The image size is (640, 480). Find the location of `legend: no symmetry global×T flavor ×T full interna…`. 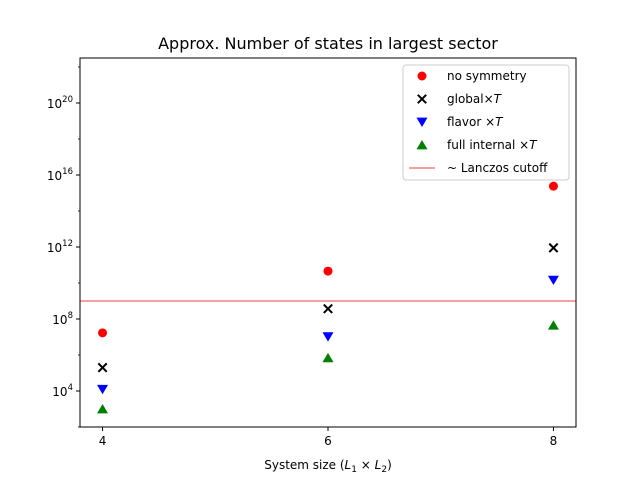

legend: no symmetry global×T flavor ×T full interna… is located at coordinates (486, 122).